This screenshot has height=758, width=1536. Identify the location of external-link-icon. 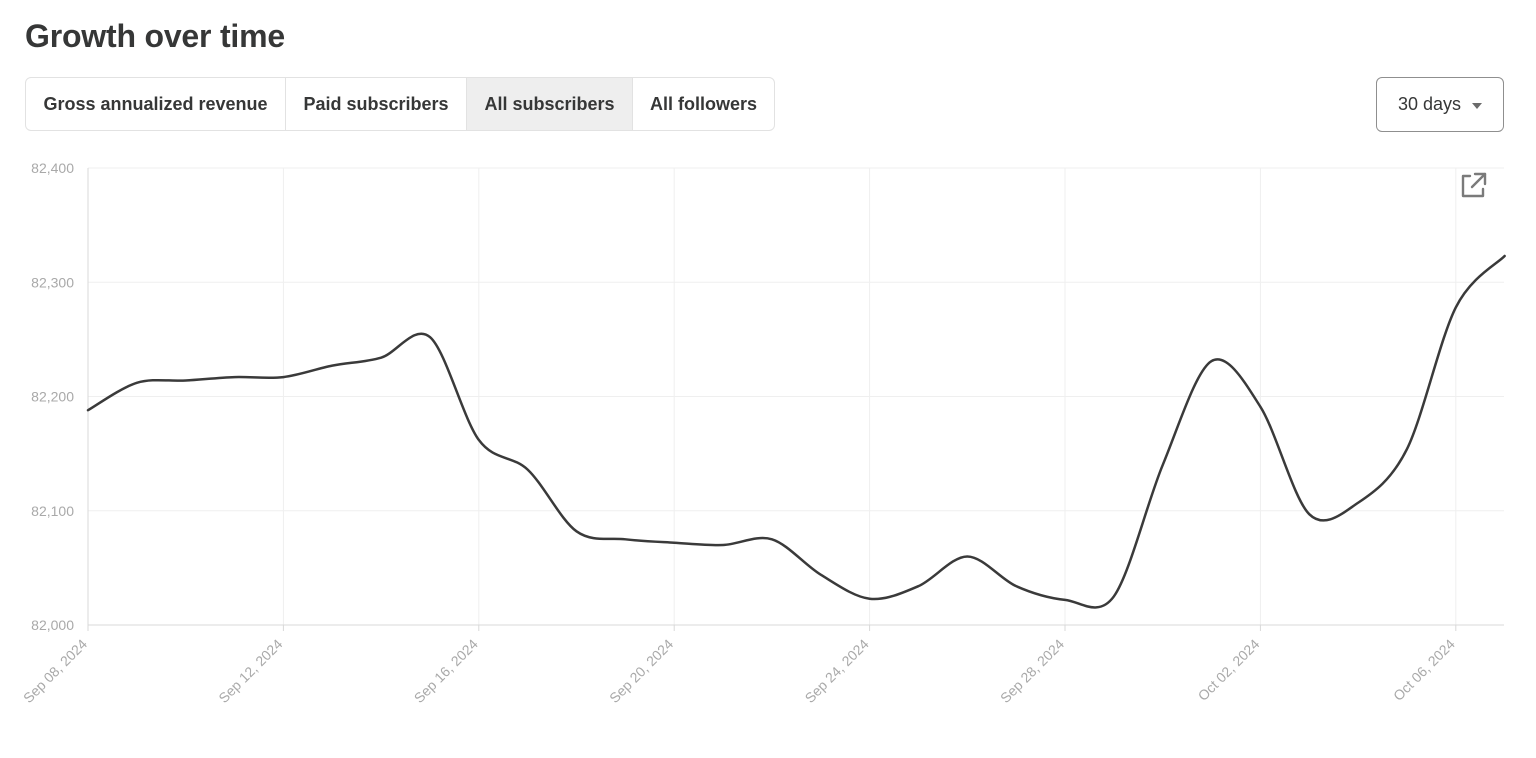
(1474, 185).